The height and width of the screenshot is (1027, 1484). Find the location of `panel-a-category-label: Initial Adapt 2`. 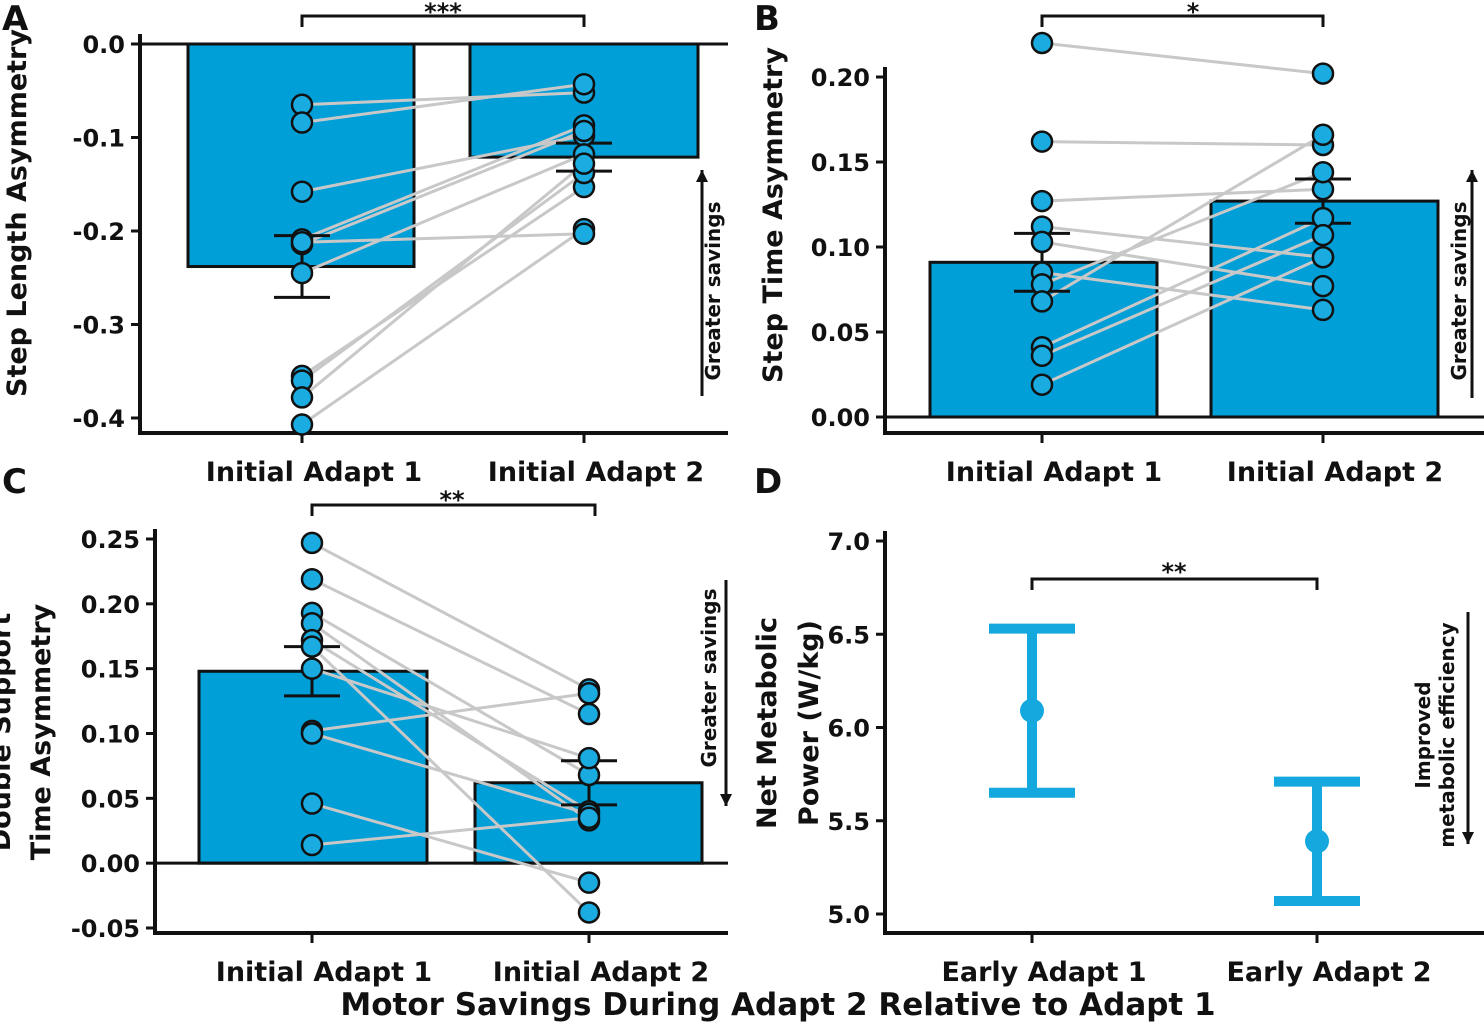

panel-a-category-label: Initial Adapt 2 is located at coordinates (596, 472).